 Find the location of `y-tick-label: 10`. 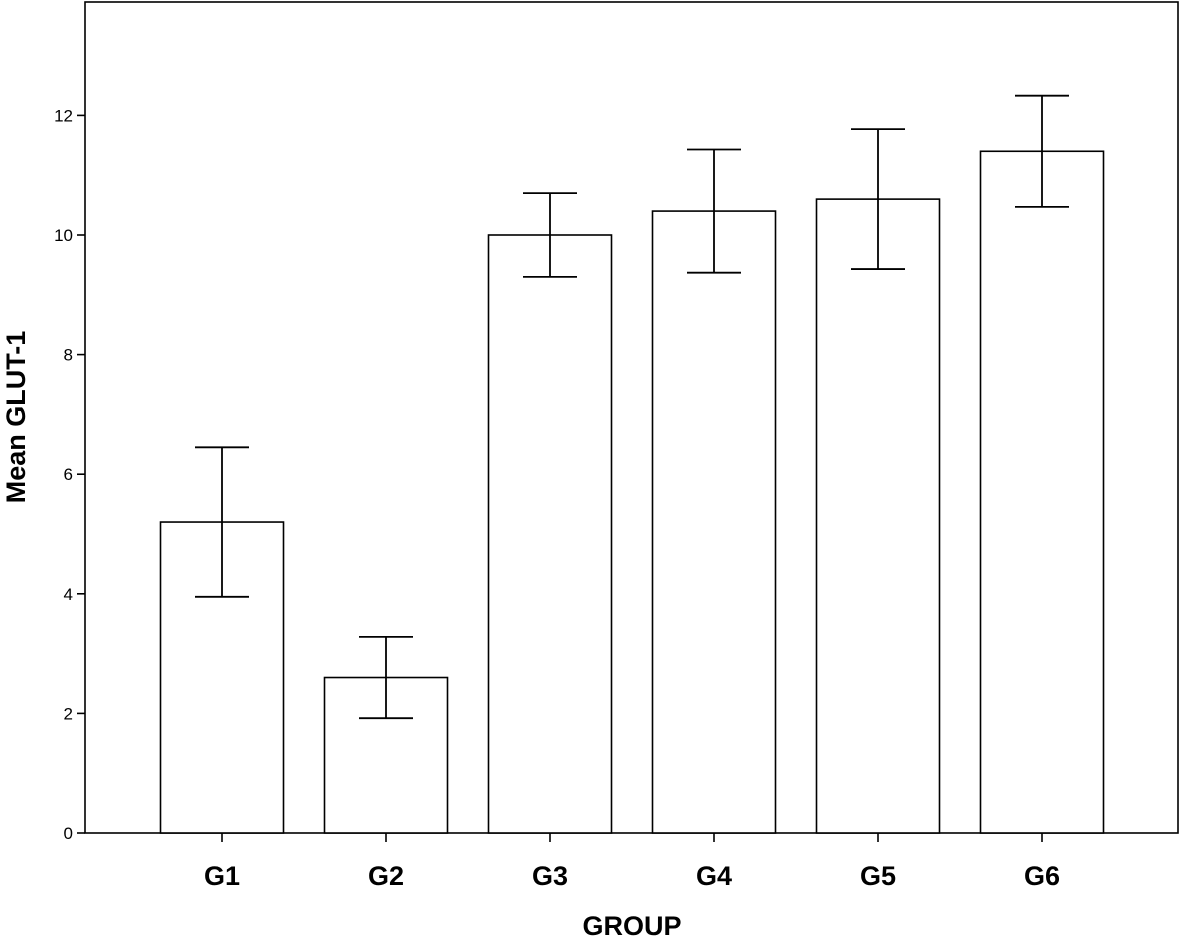

y-tick-label: 10 is located at coordinates (63, 235).